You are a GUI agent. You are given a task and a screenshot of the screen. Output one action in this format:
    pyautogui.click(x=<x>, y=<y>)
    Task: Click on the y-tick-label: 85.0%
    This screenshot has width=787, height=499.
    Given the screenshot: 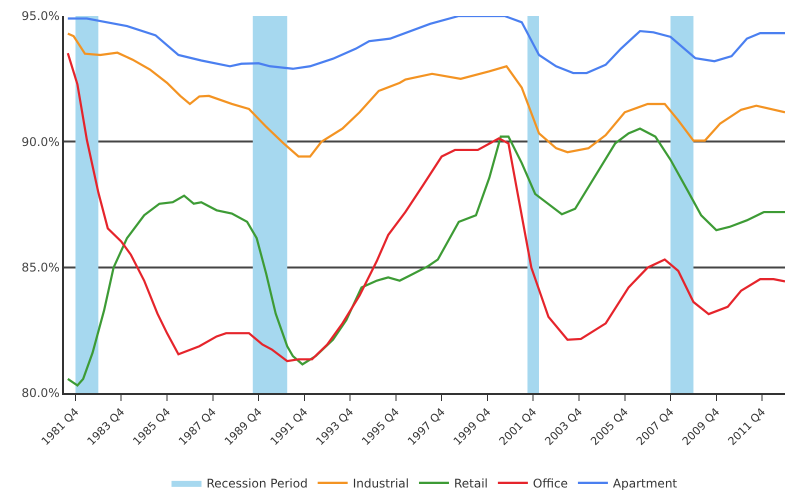 What is the action you would take?
    pyautogui.click(x=40, y=267)
    